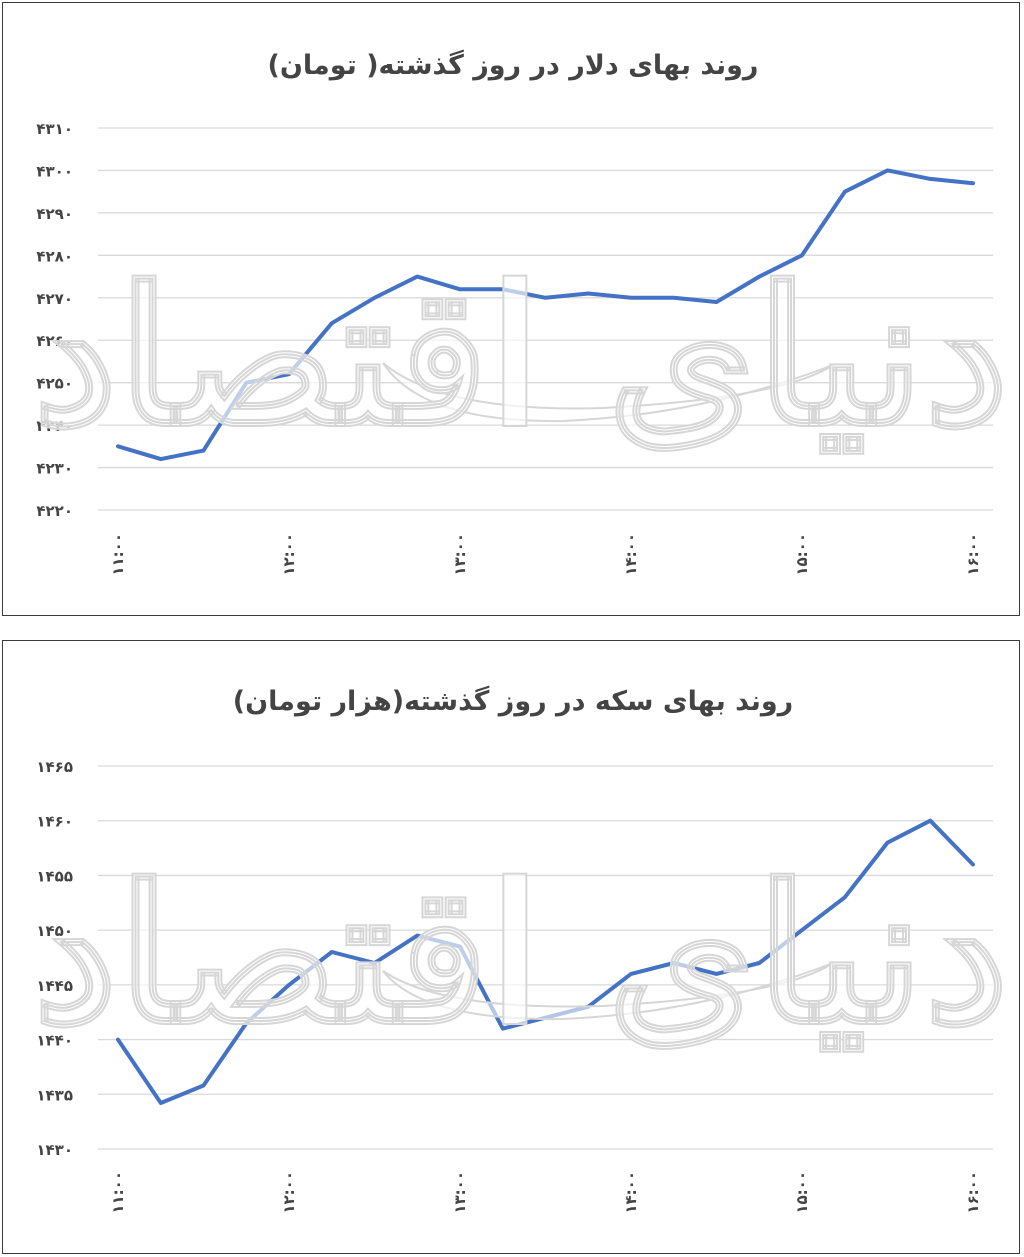  What do you see at coordinates (54, 986) in the screenshot?
I see `y-tick-label: ۱۴۴۵` at bounding box center [54, 986].